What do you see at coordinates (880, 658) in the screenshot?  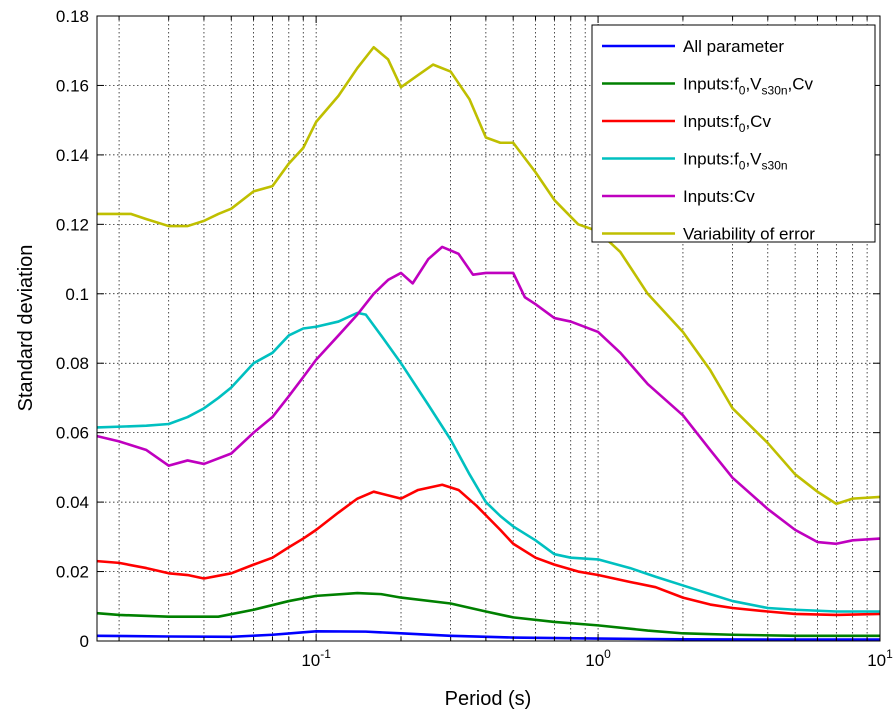 I see `x-tick-label: 10¹` at bounding box center [880, 658].